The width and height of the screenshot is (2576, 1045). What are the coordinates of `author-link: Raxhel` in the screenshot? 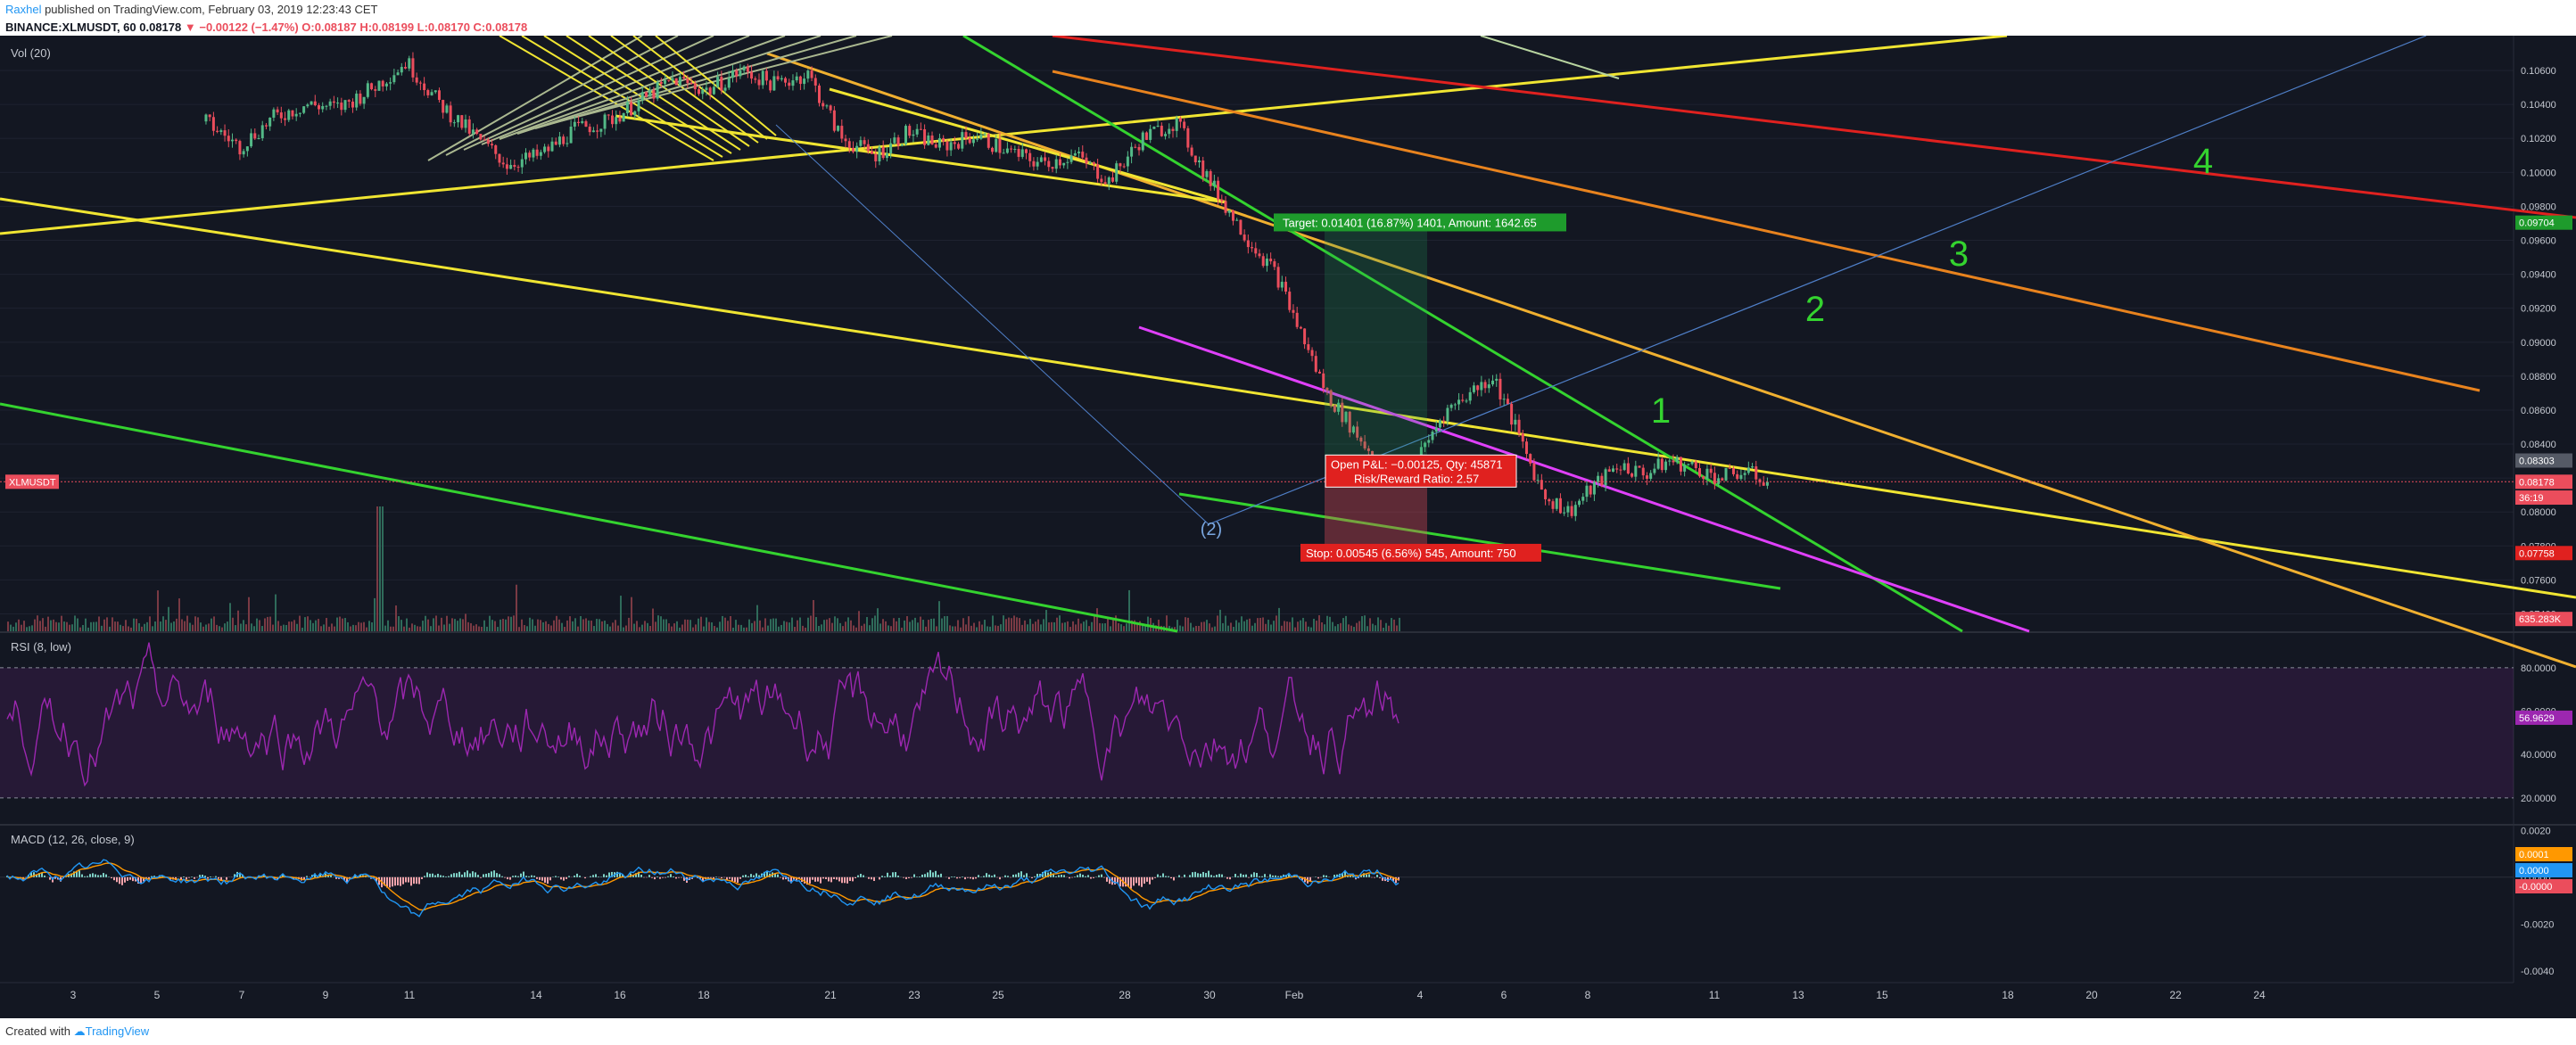 It's located at (24, 9).